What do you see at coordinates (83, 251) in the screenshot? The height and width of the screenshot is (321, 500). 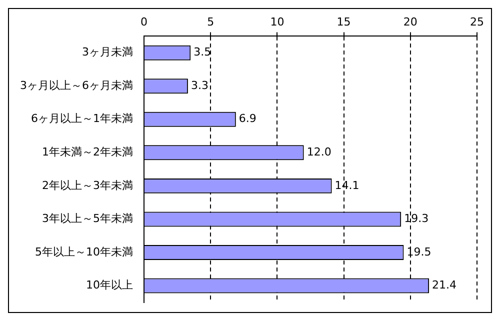 I see `y-tick-label: 5年以上～10年未満` at bounding box center [83, 251].